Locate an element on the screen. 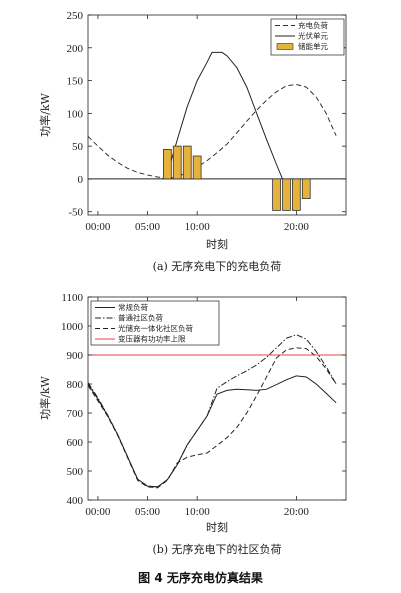 Image resolution: width=401 pixels, height=593 pixels. legend-swatch is located at coordinates (285, 46).